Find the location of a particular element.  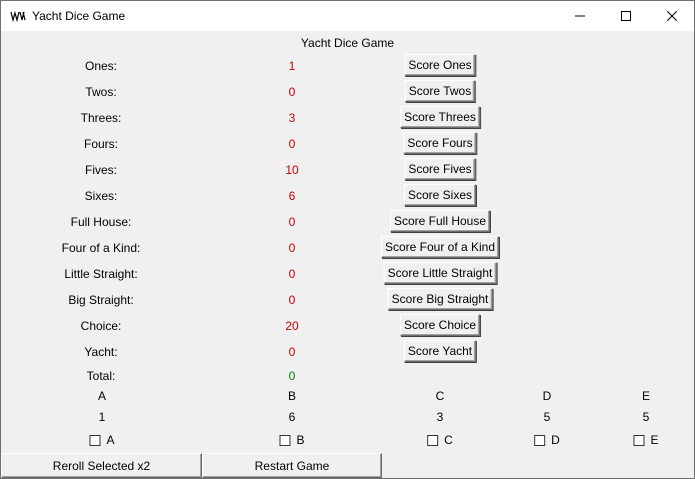

category-score-fives: 10 is located at coordinates (292, 170).